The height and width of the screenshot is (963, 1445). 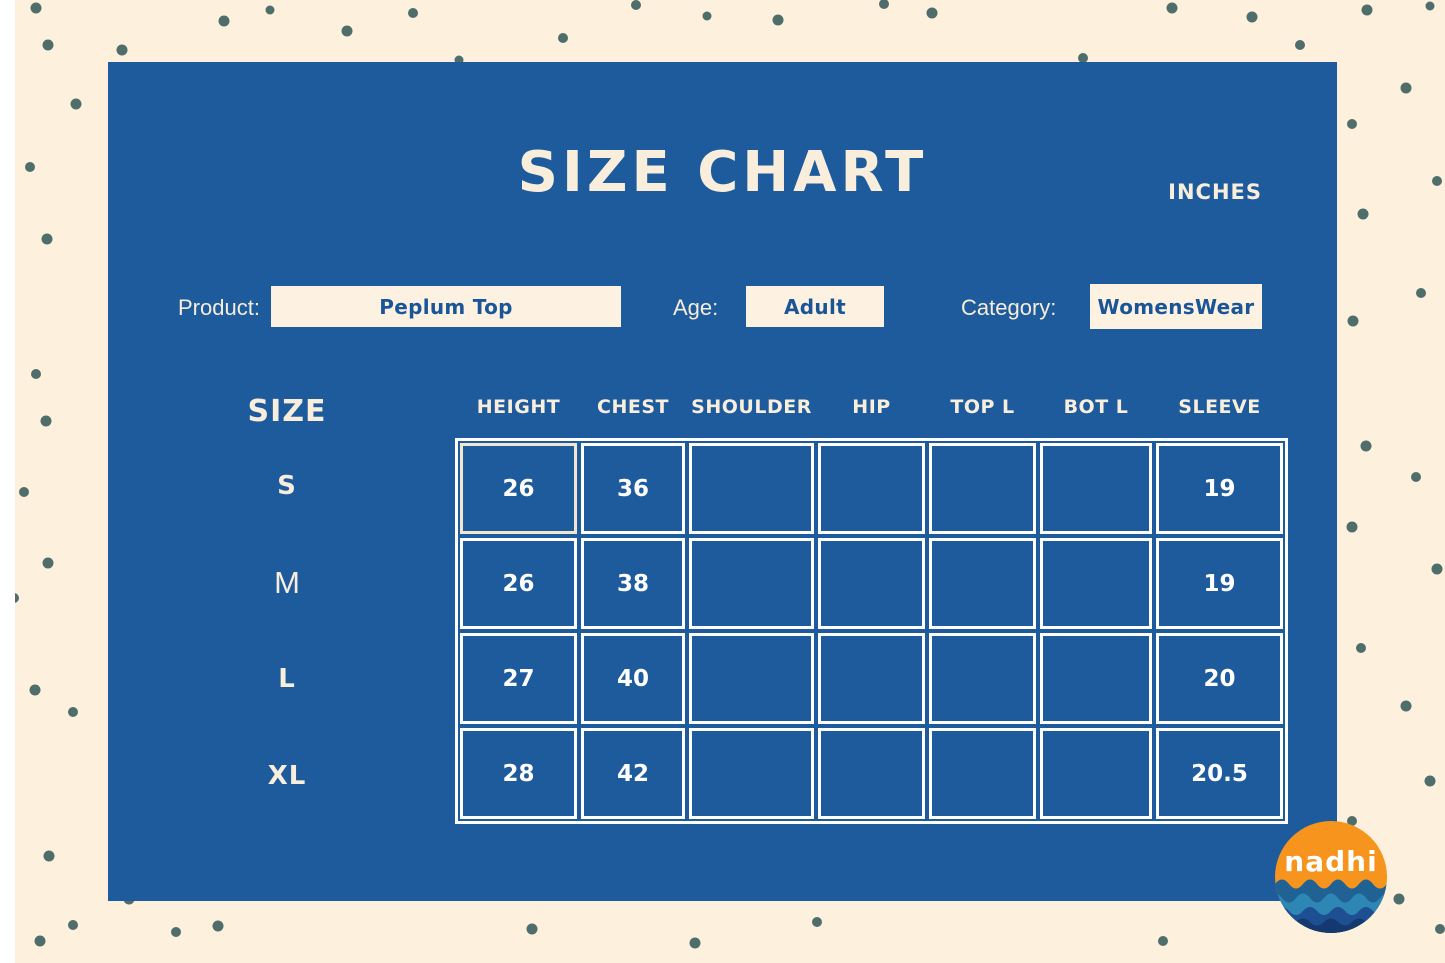 I want to click on chart-title: SIZE CHART, so click(x=722, y=172).